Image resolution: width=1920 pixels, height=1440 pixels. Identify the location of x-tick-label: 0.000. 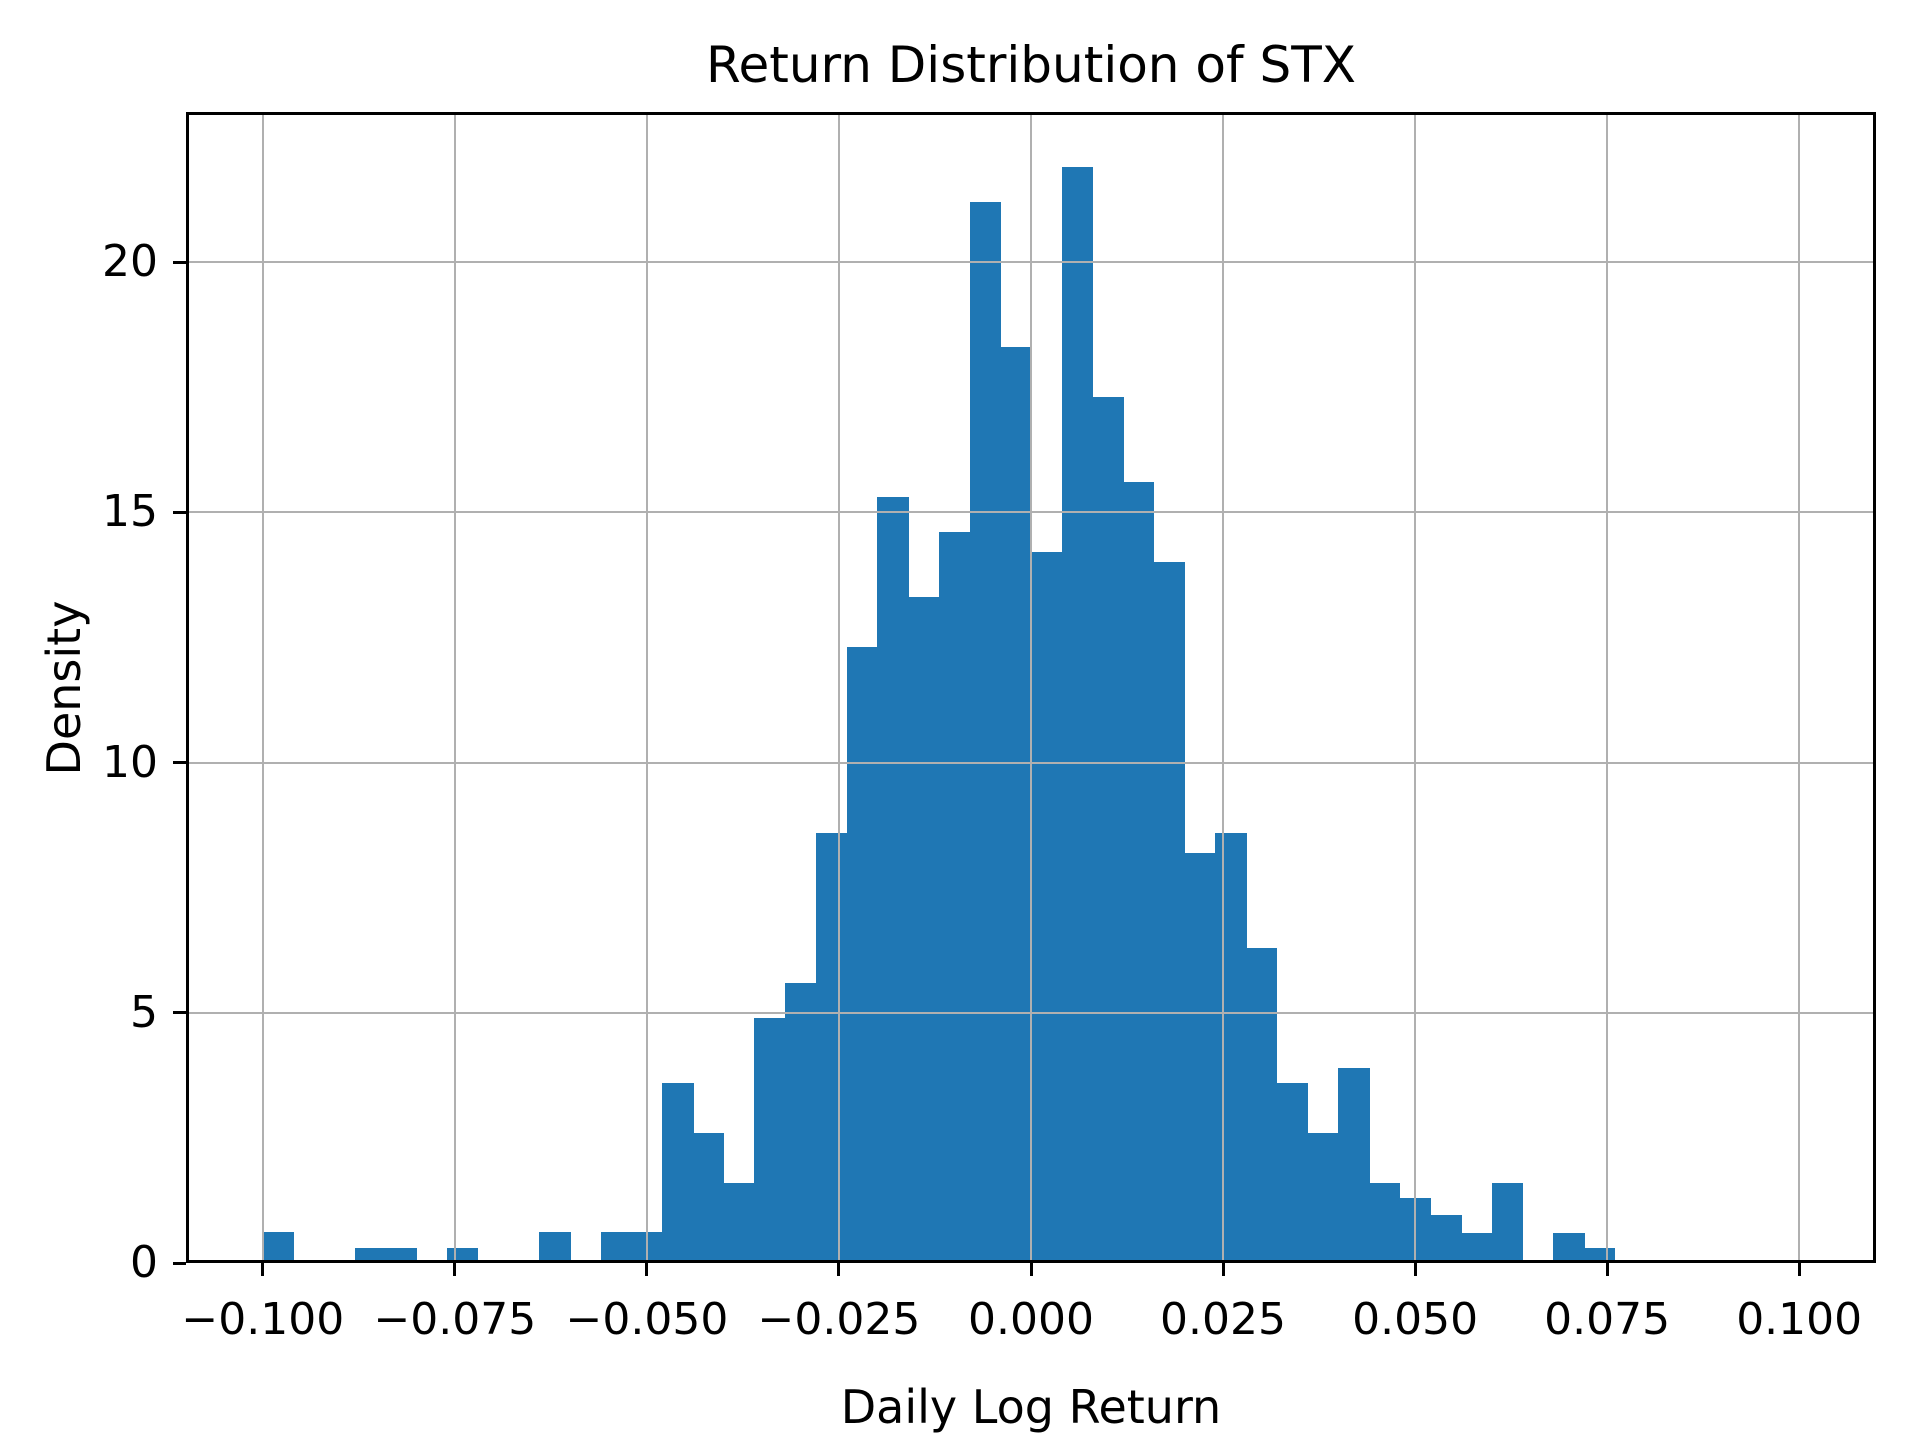
(1031, 1319).